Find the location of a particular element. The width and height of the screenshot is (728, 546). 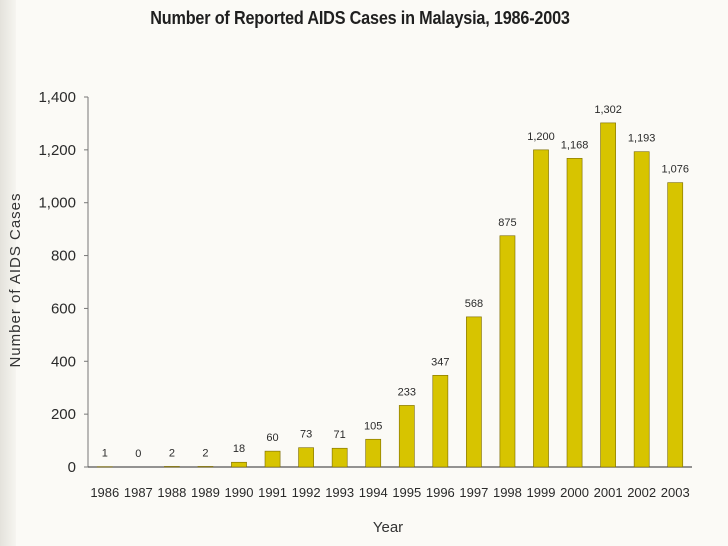

bar-1992 is located at coordinates (306, 457).